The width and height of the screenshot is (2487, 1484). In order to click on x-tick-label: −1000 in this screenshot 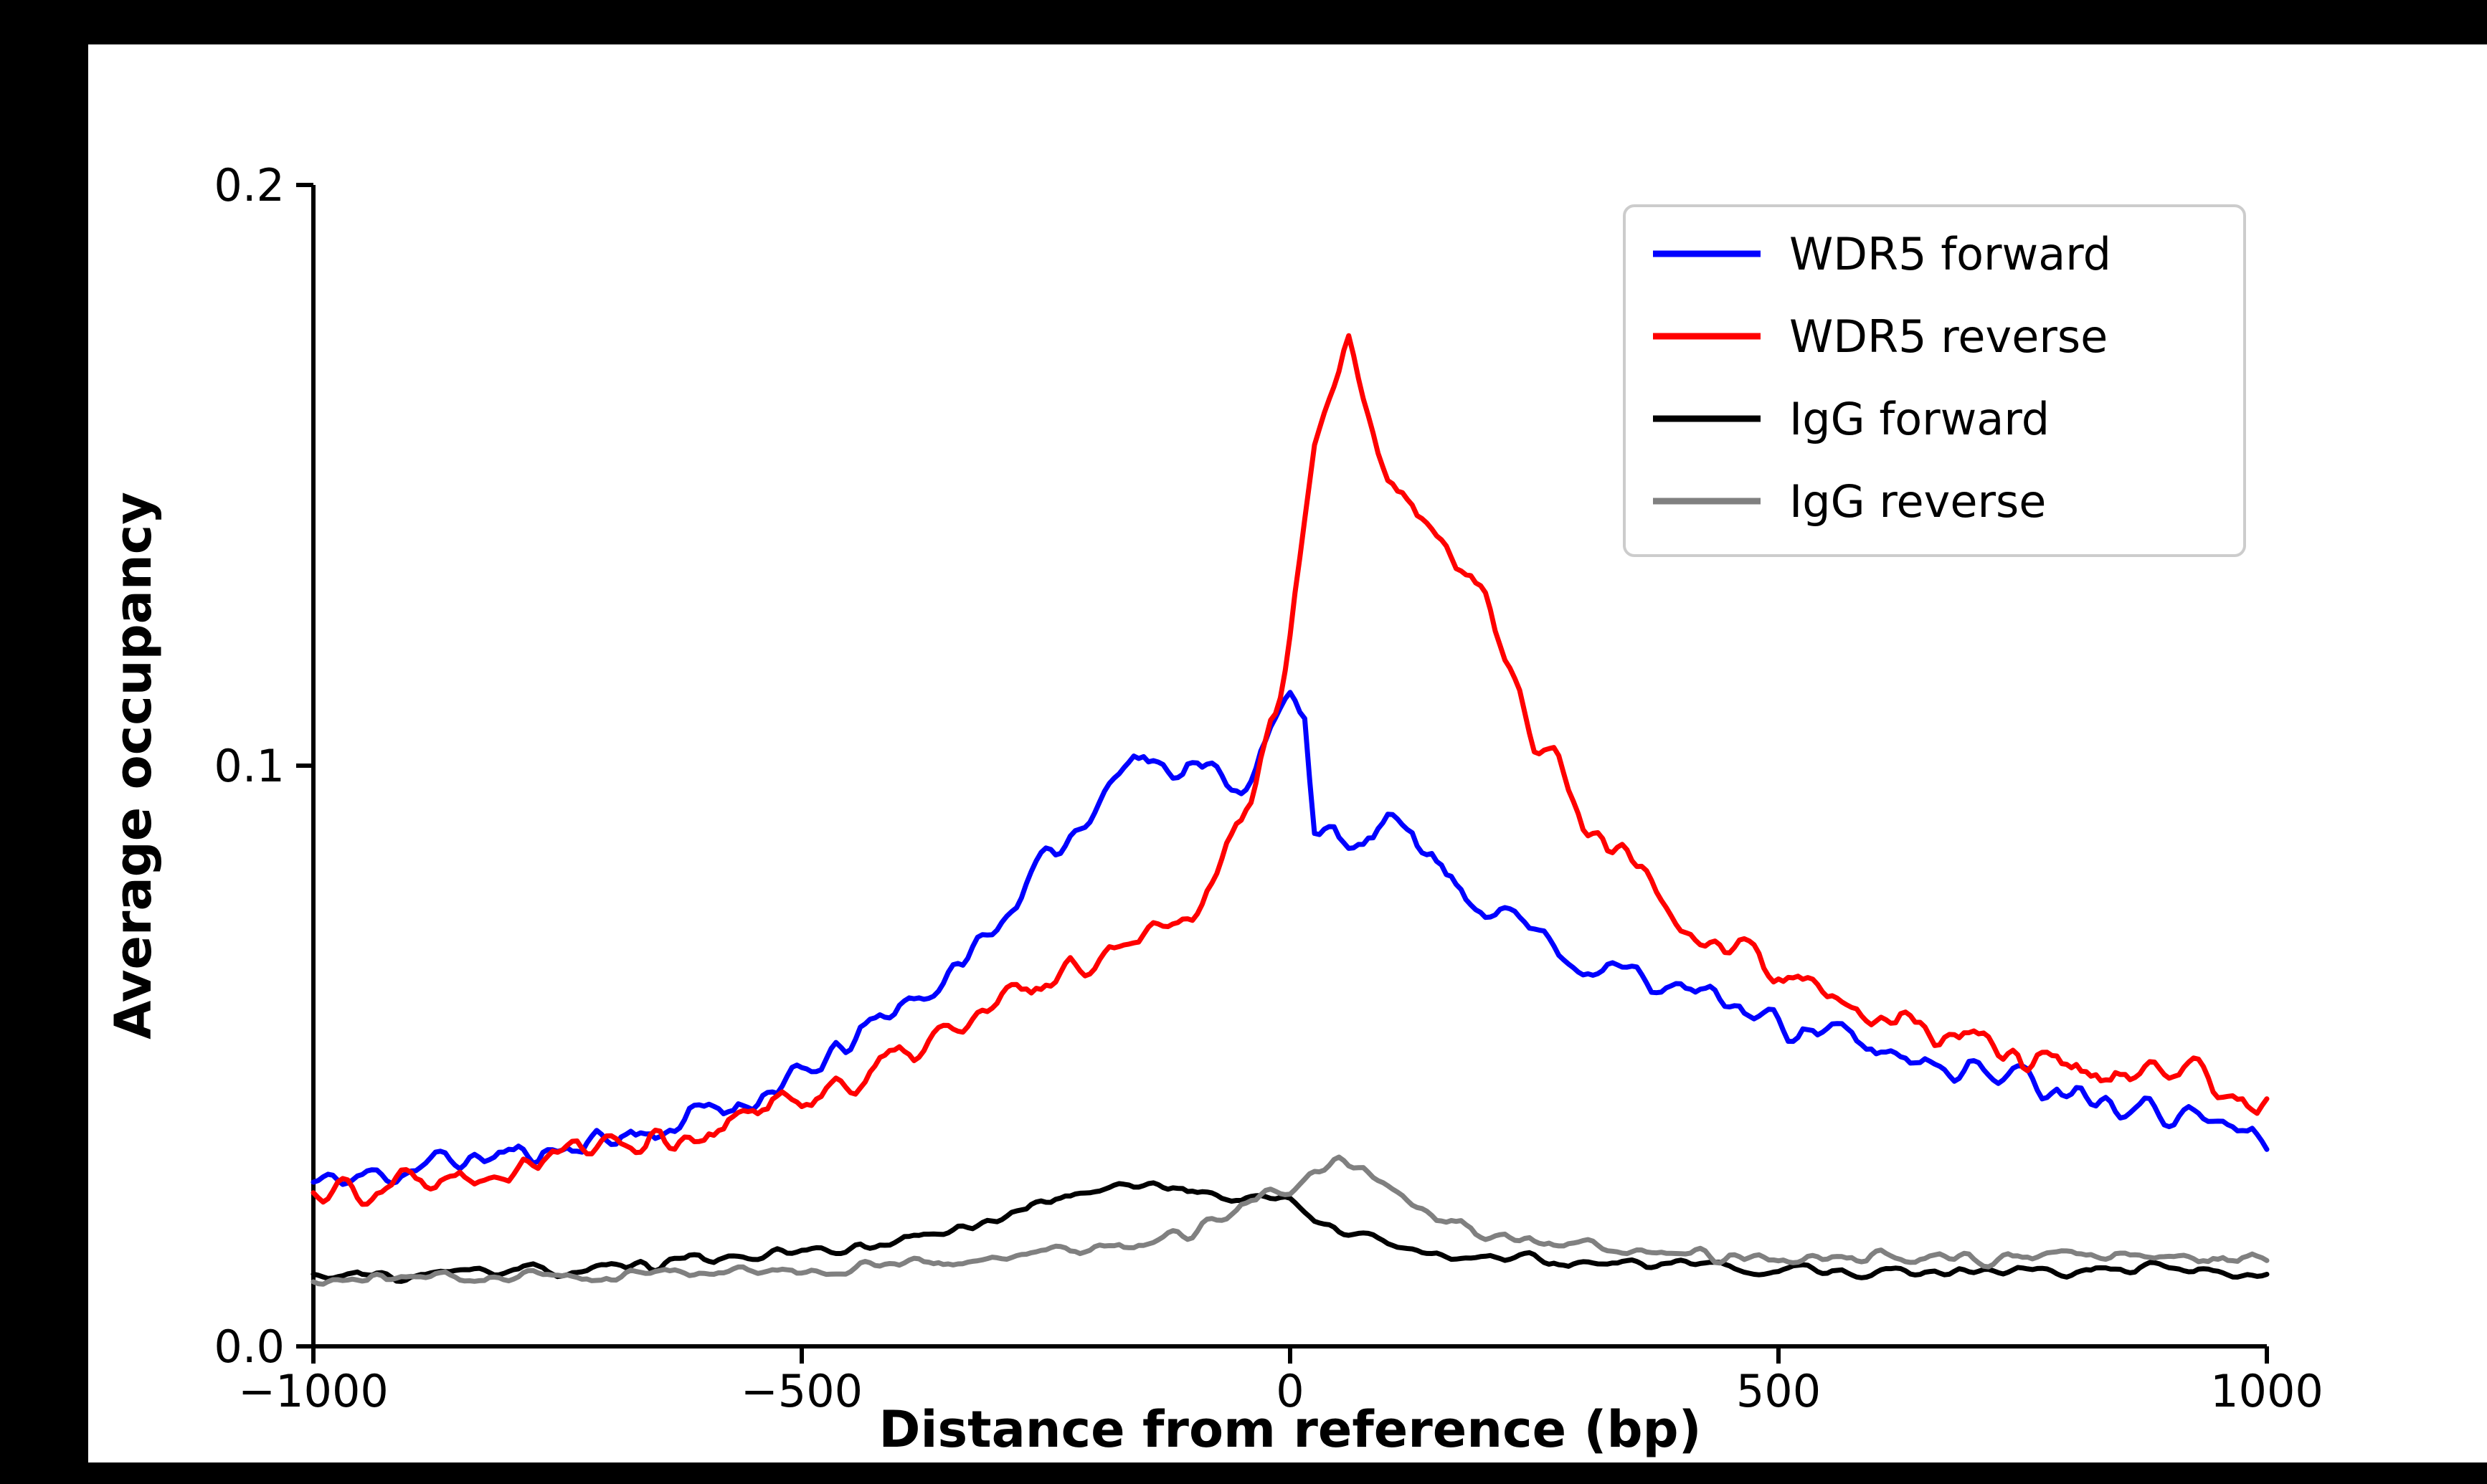, I will do `click(313, 1391)`.